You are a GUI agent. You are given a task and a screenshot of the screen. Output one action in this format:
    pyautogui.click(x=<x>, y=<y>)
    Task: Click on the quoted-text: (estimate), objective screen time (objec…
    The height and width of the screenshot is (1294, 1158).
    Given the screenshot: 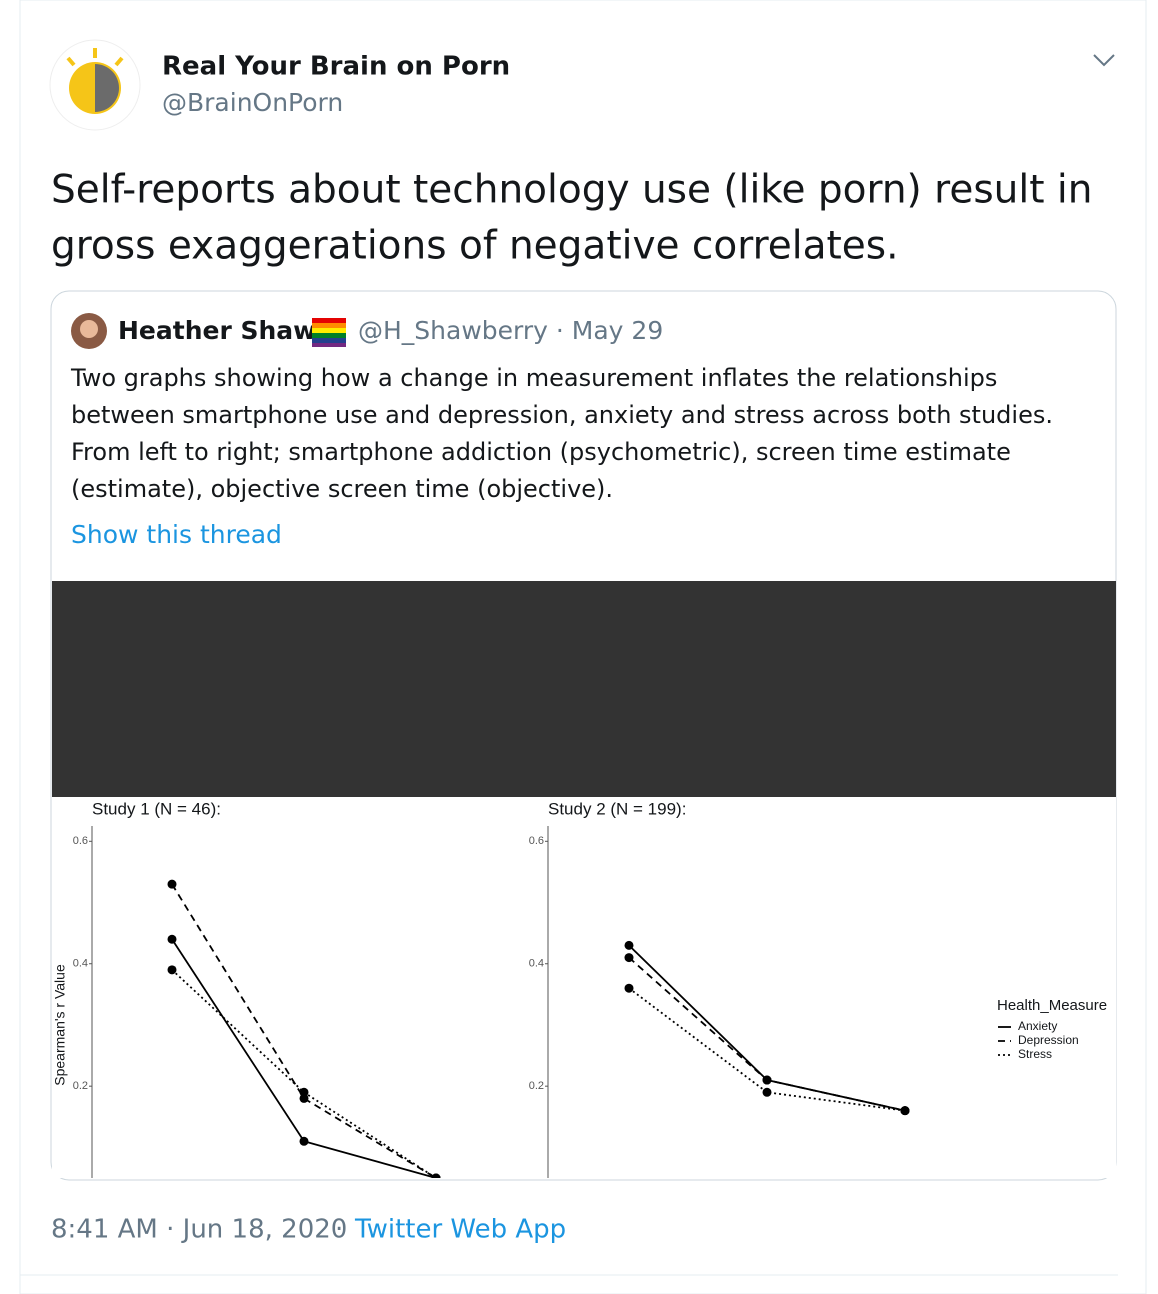 What is the action you would take?
    pyautogui.click(x=342, y=489)
    